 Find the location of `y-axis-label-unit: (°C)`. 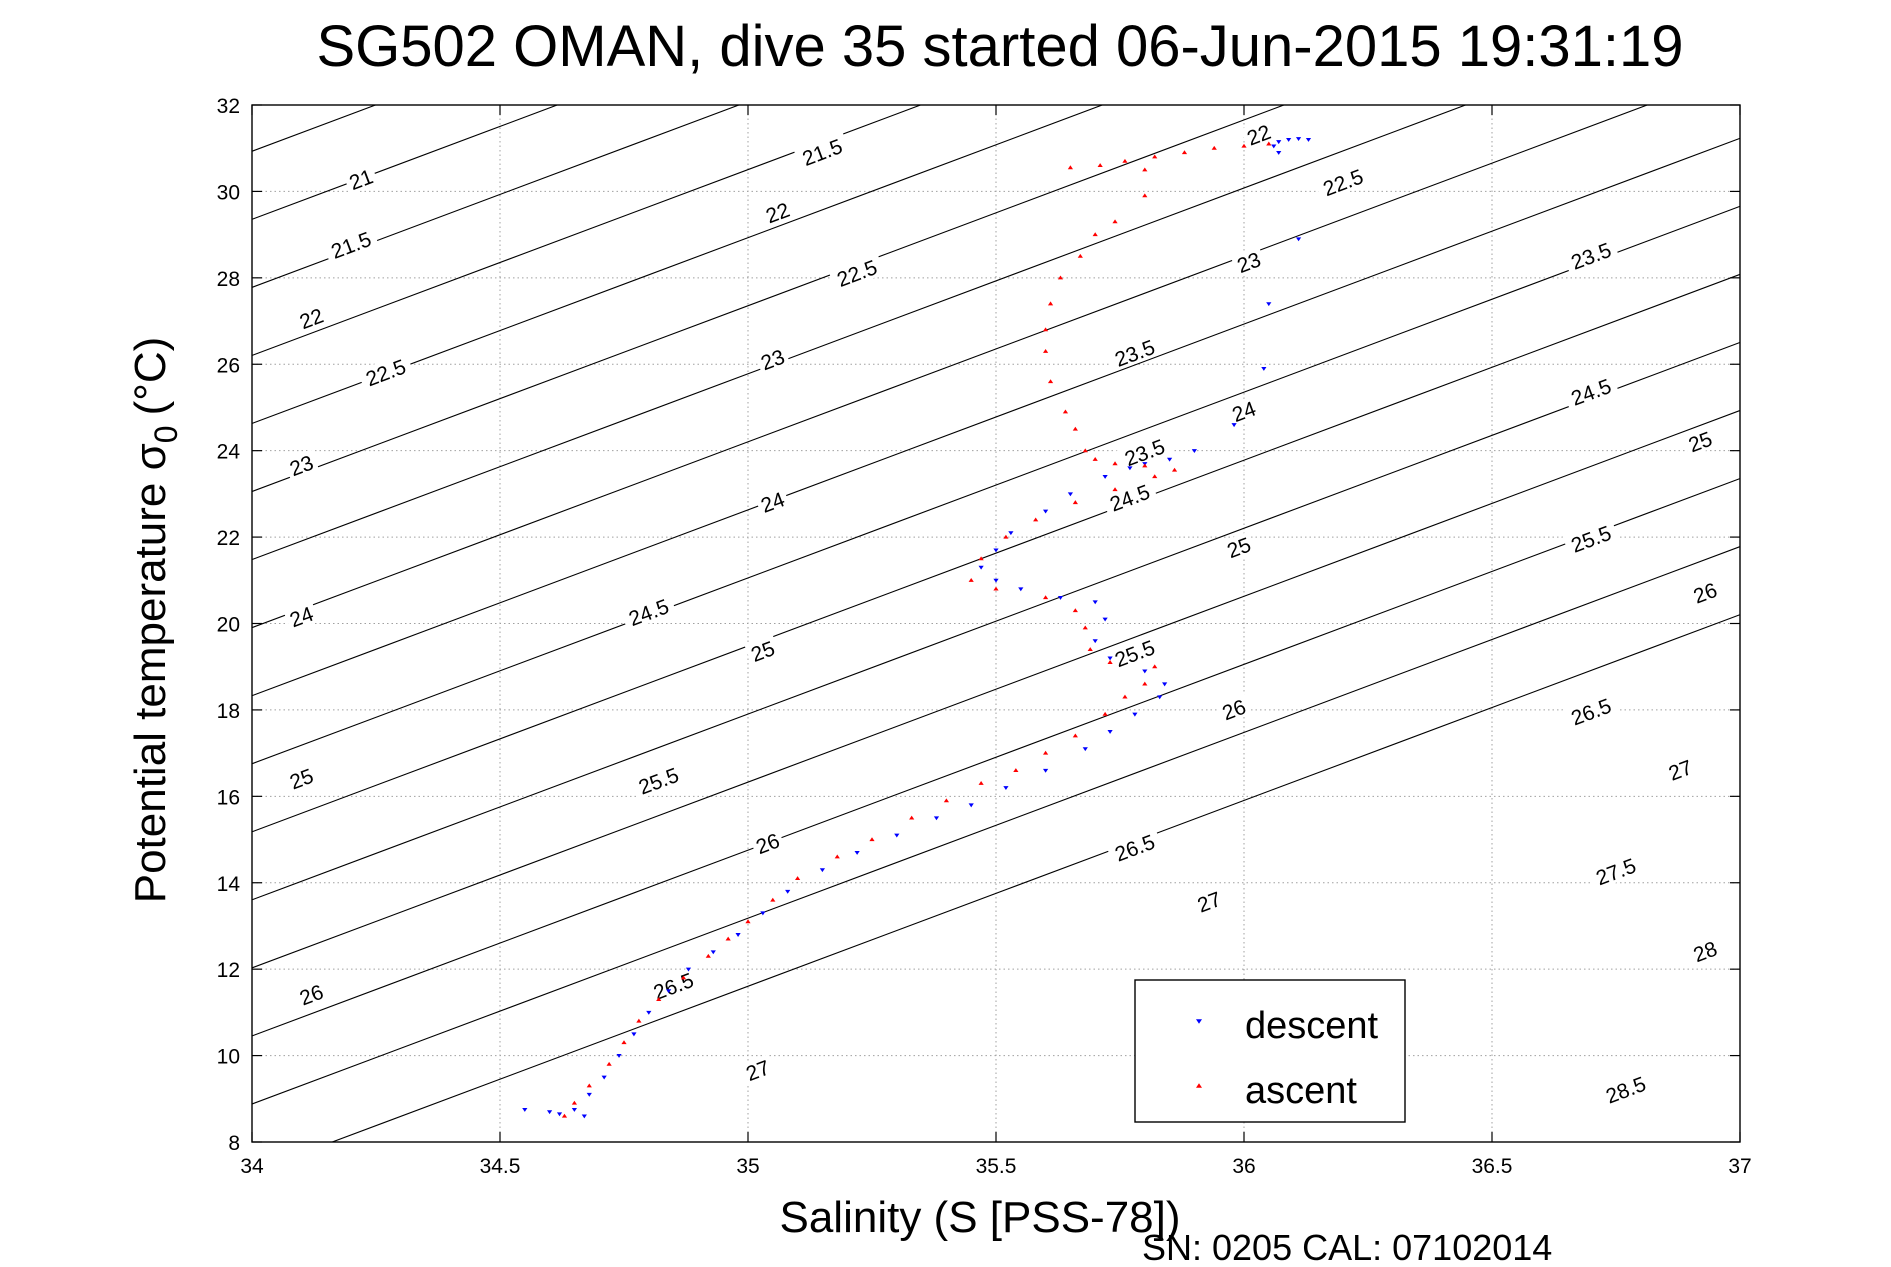

y-axis-label-unit: (°C) is located at coordinates (150, 376).